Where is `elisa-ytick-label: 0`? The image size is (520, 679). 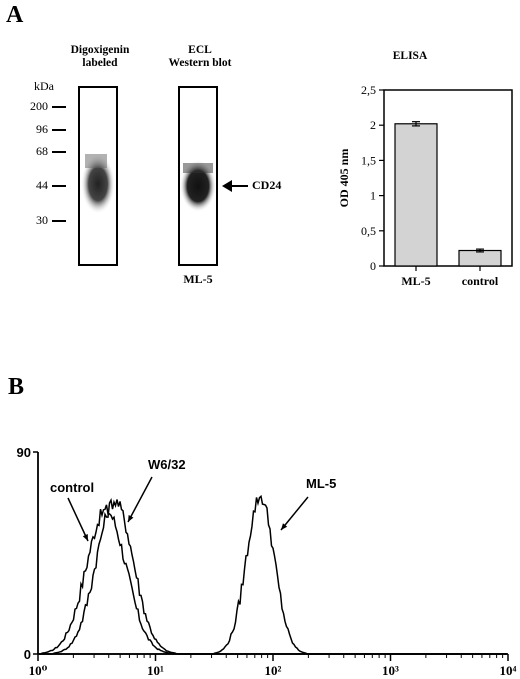 elisa-ytick-label: 0 is located at coordinates (373, 266).